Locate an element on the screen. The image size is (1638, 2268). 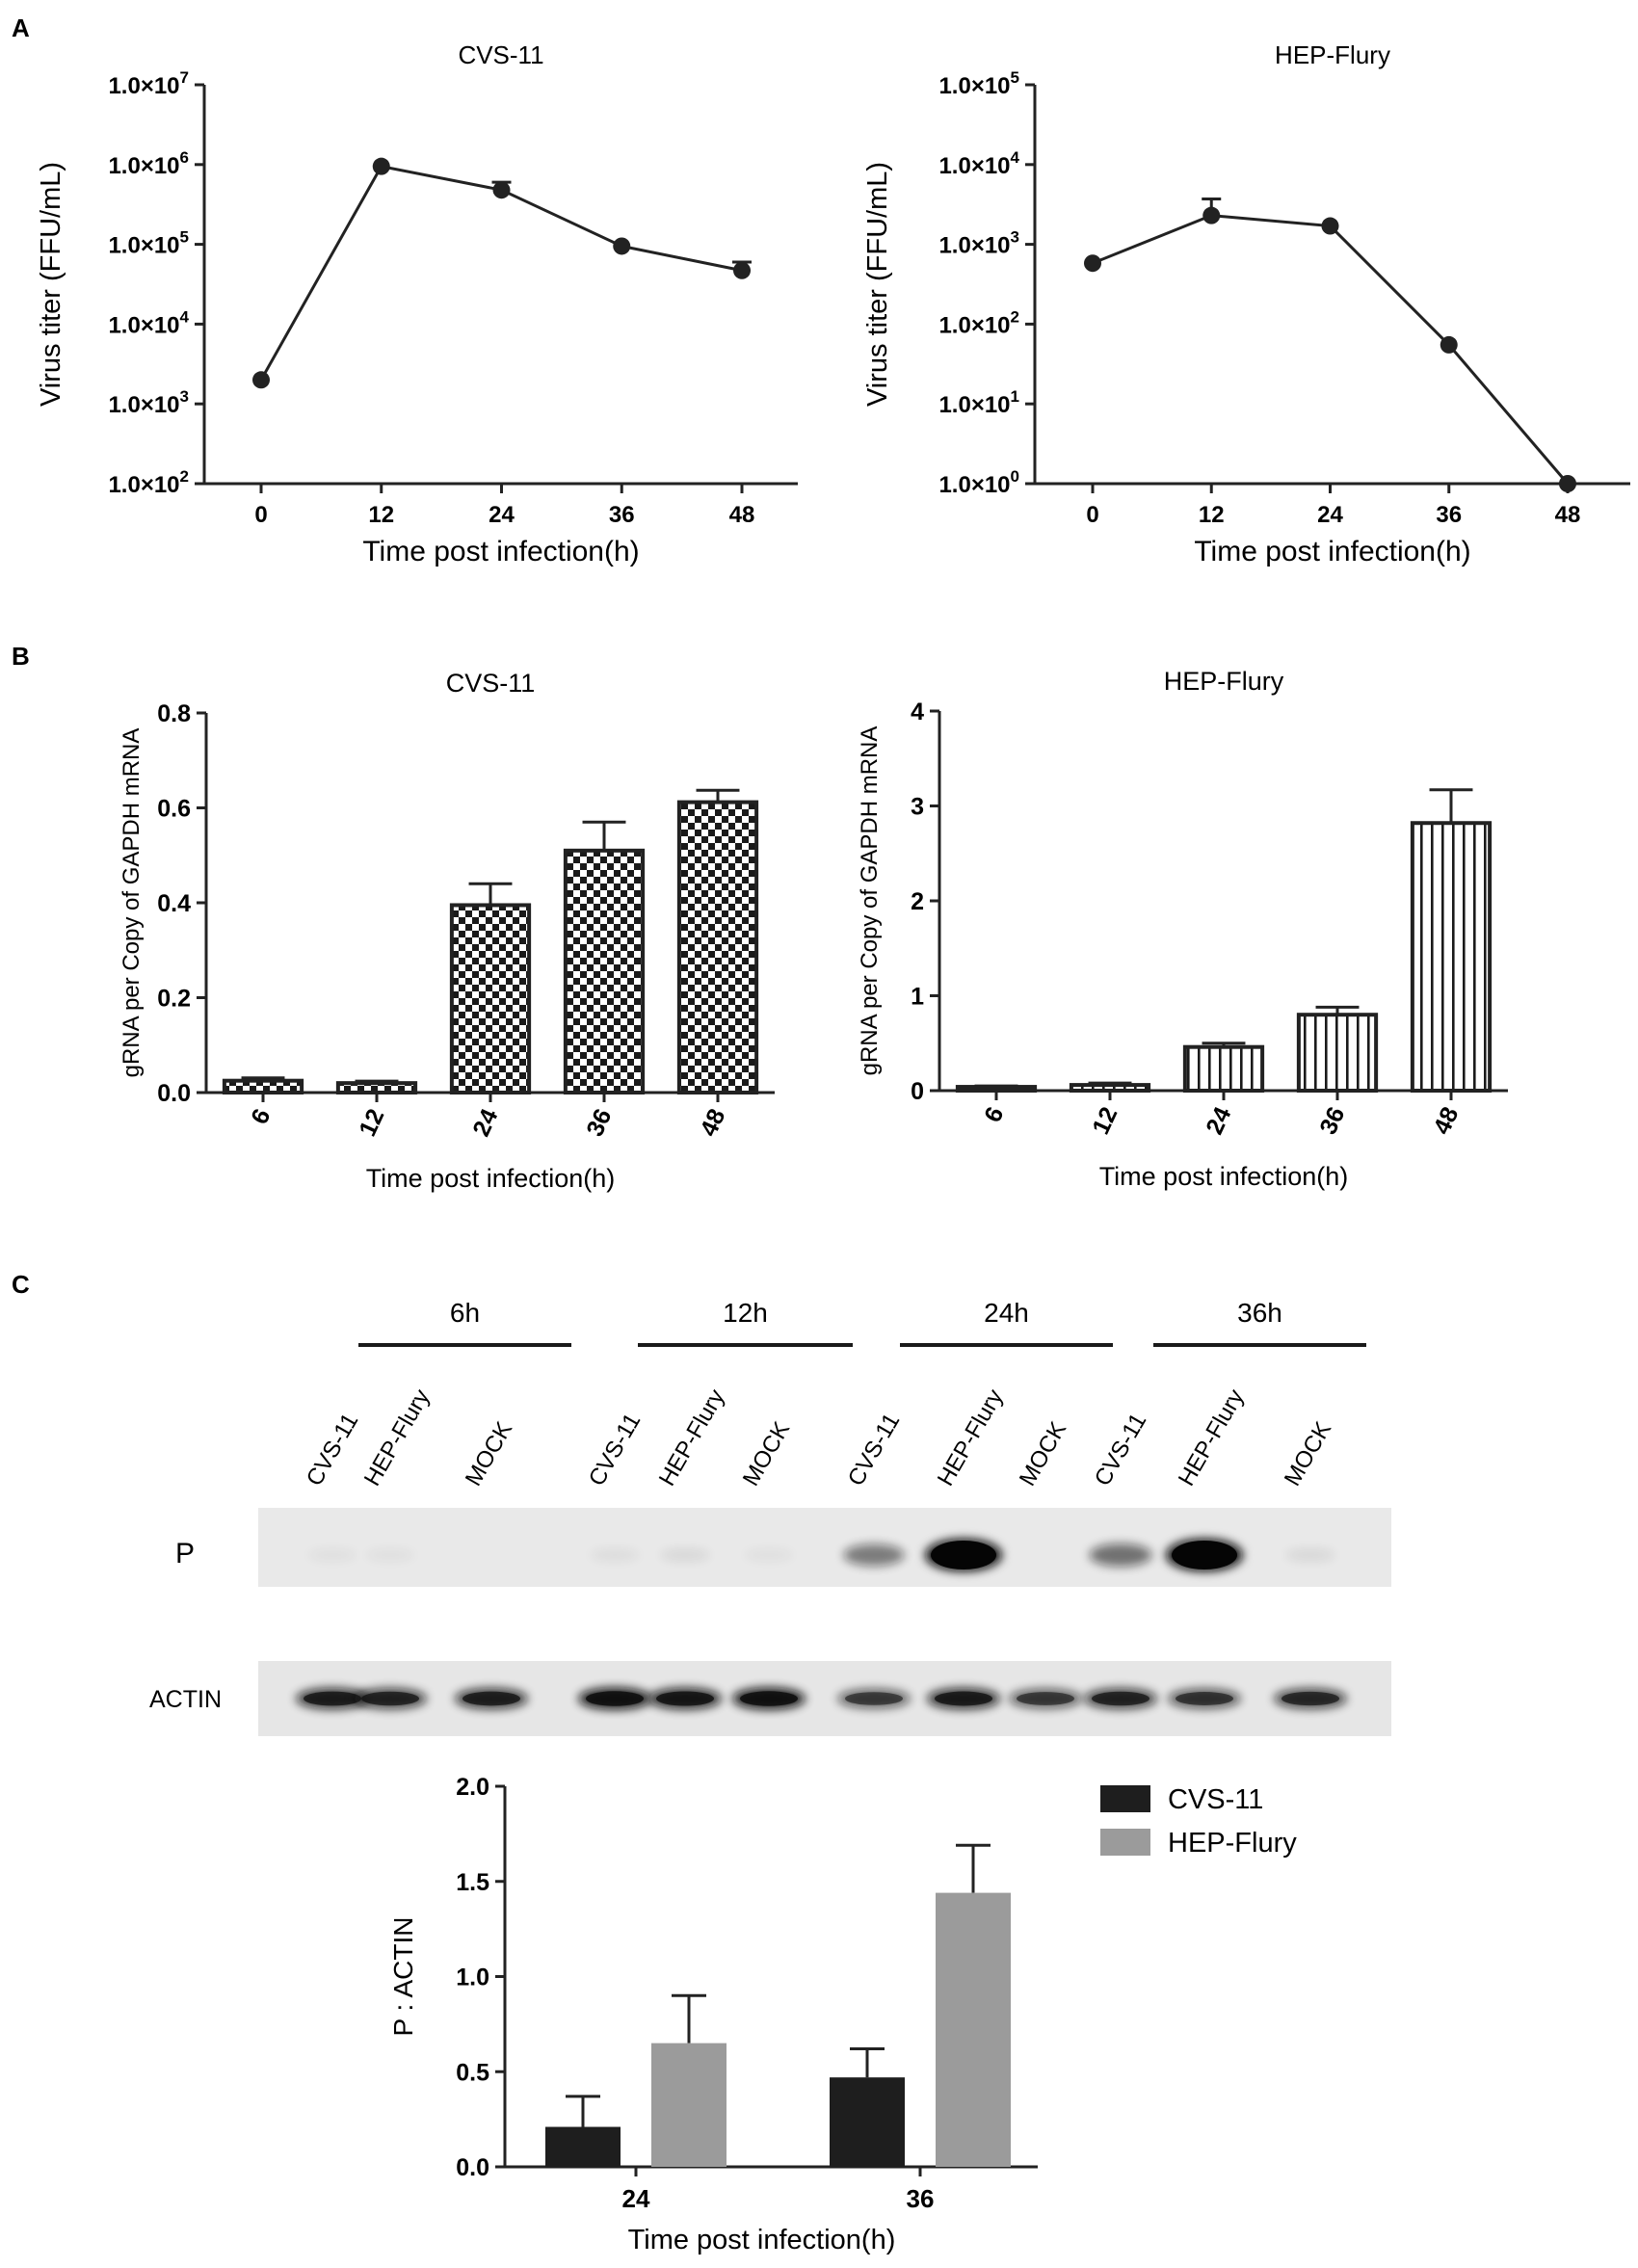
panel-label-a: A is located at coordinates (21, 27).